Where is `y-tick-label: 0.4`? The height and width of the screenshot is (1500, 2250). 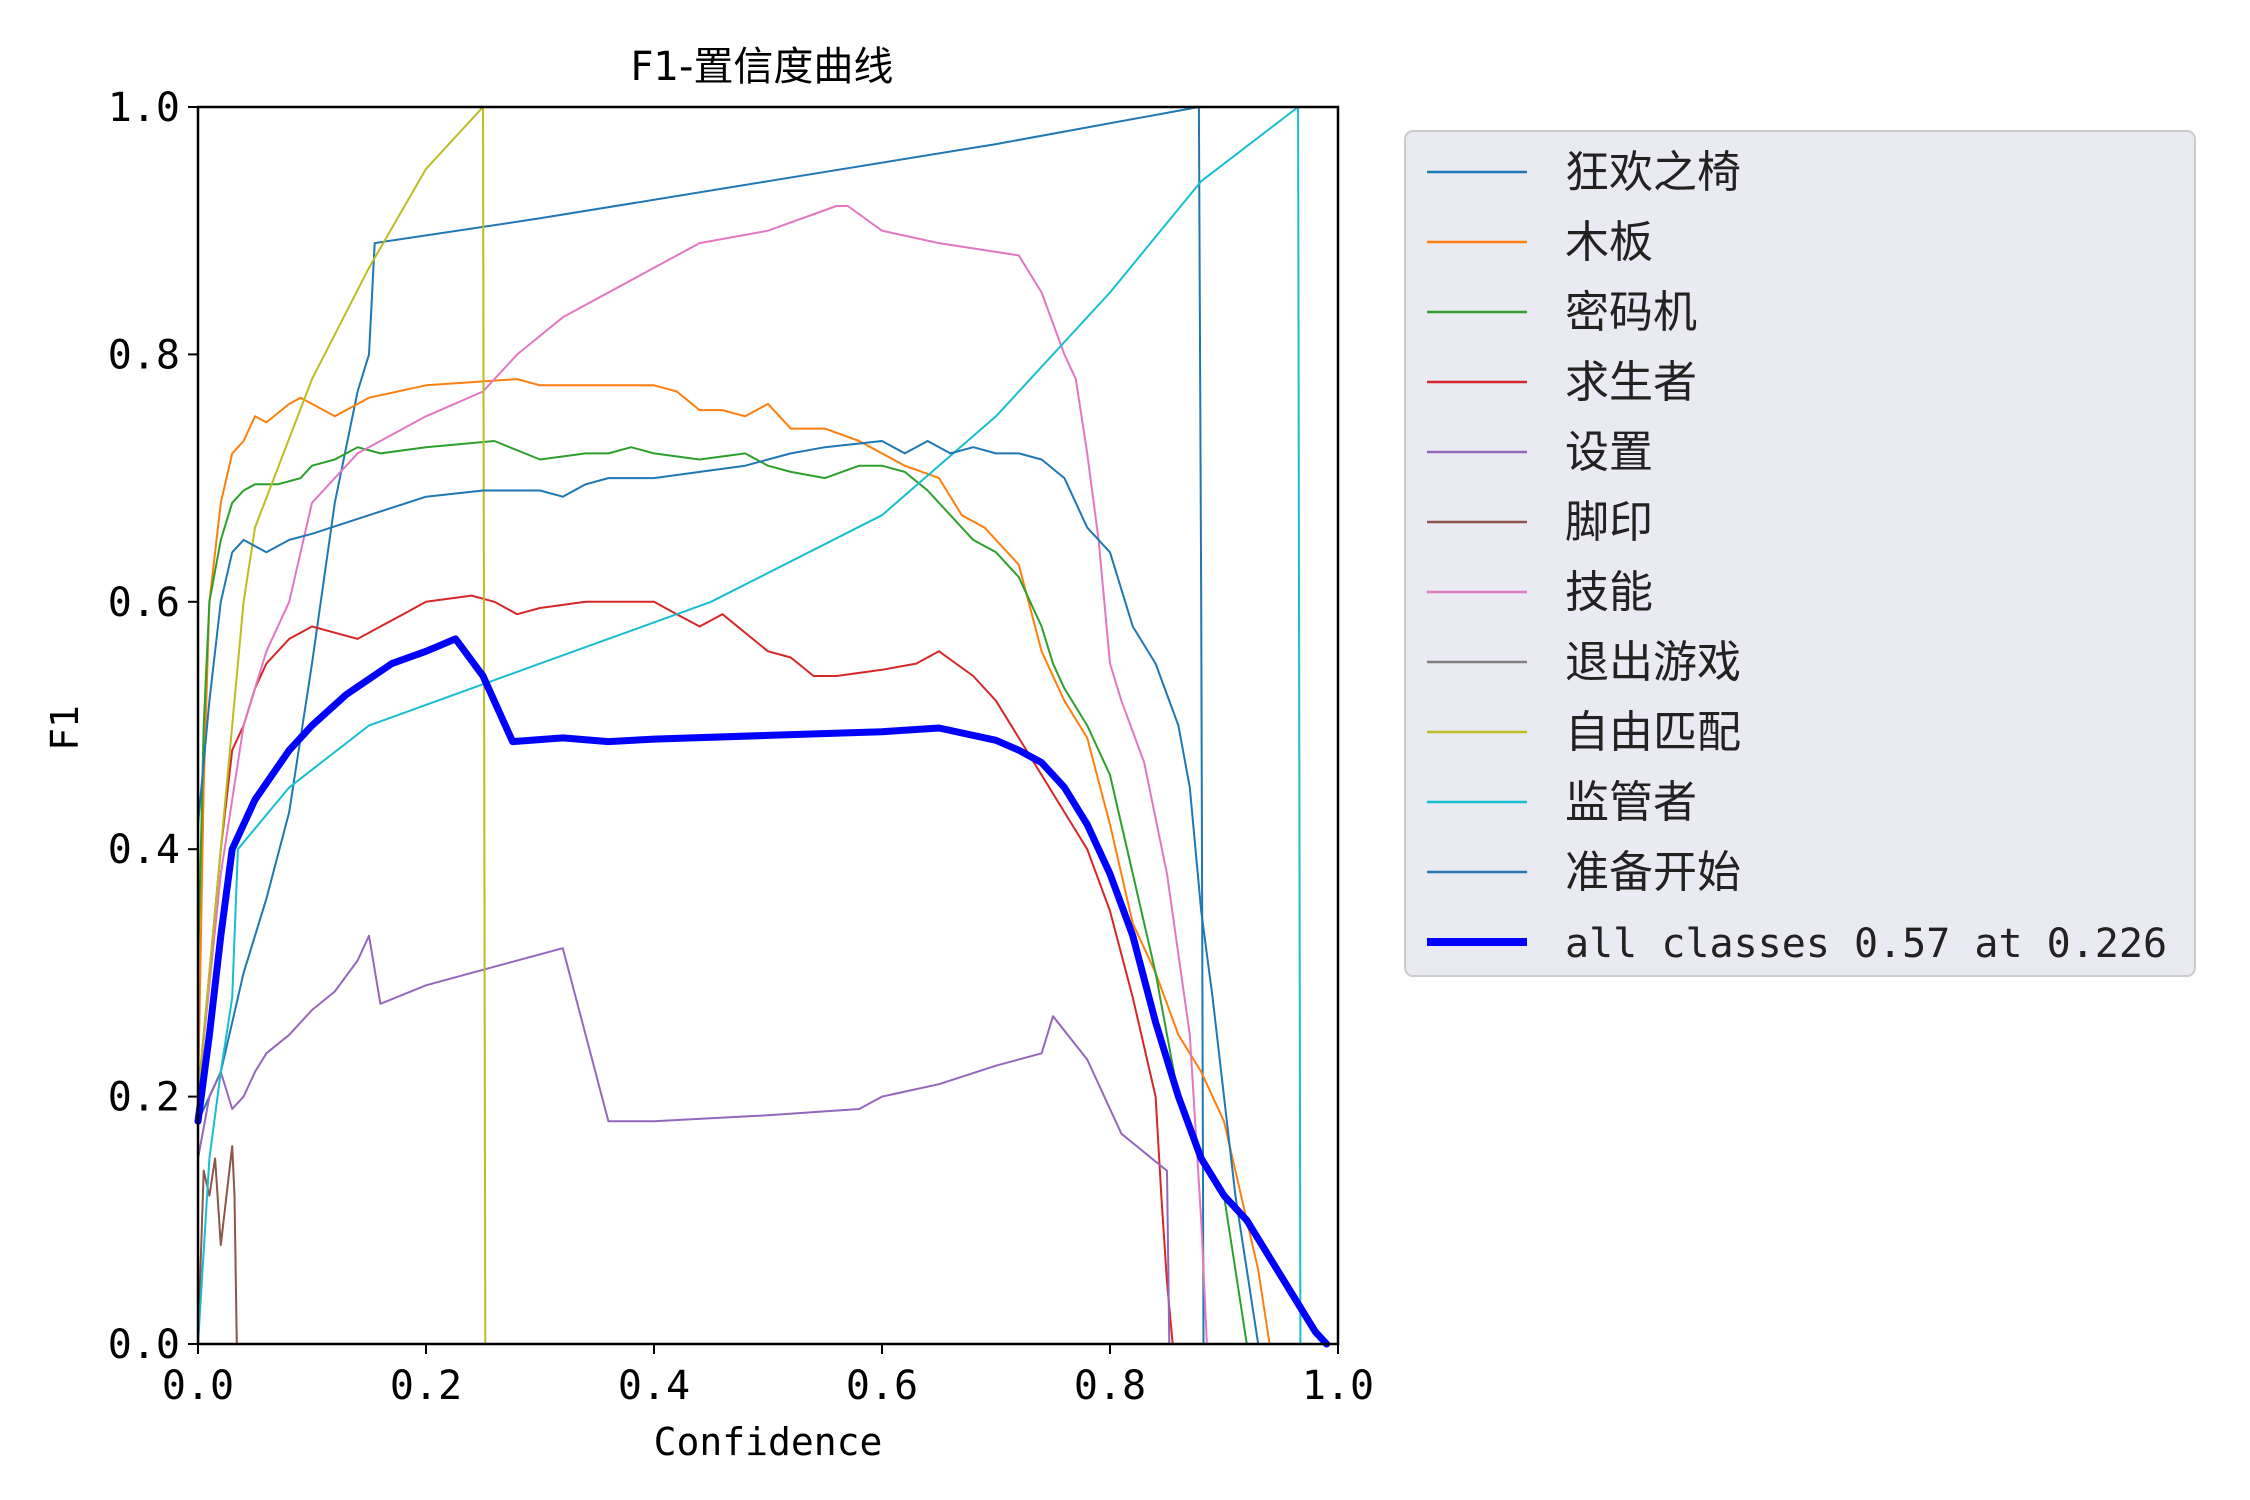 y-tick-label: 0.4 is located at coordinates (144, 850).